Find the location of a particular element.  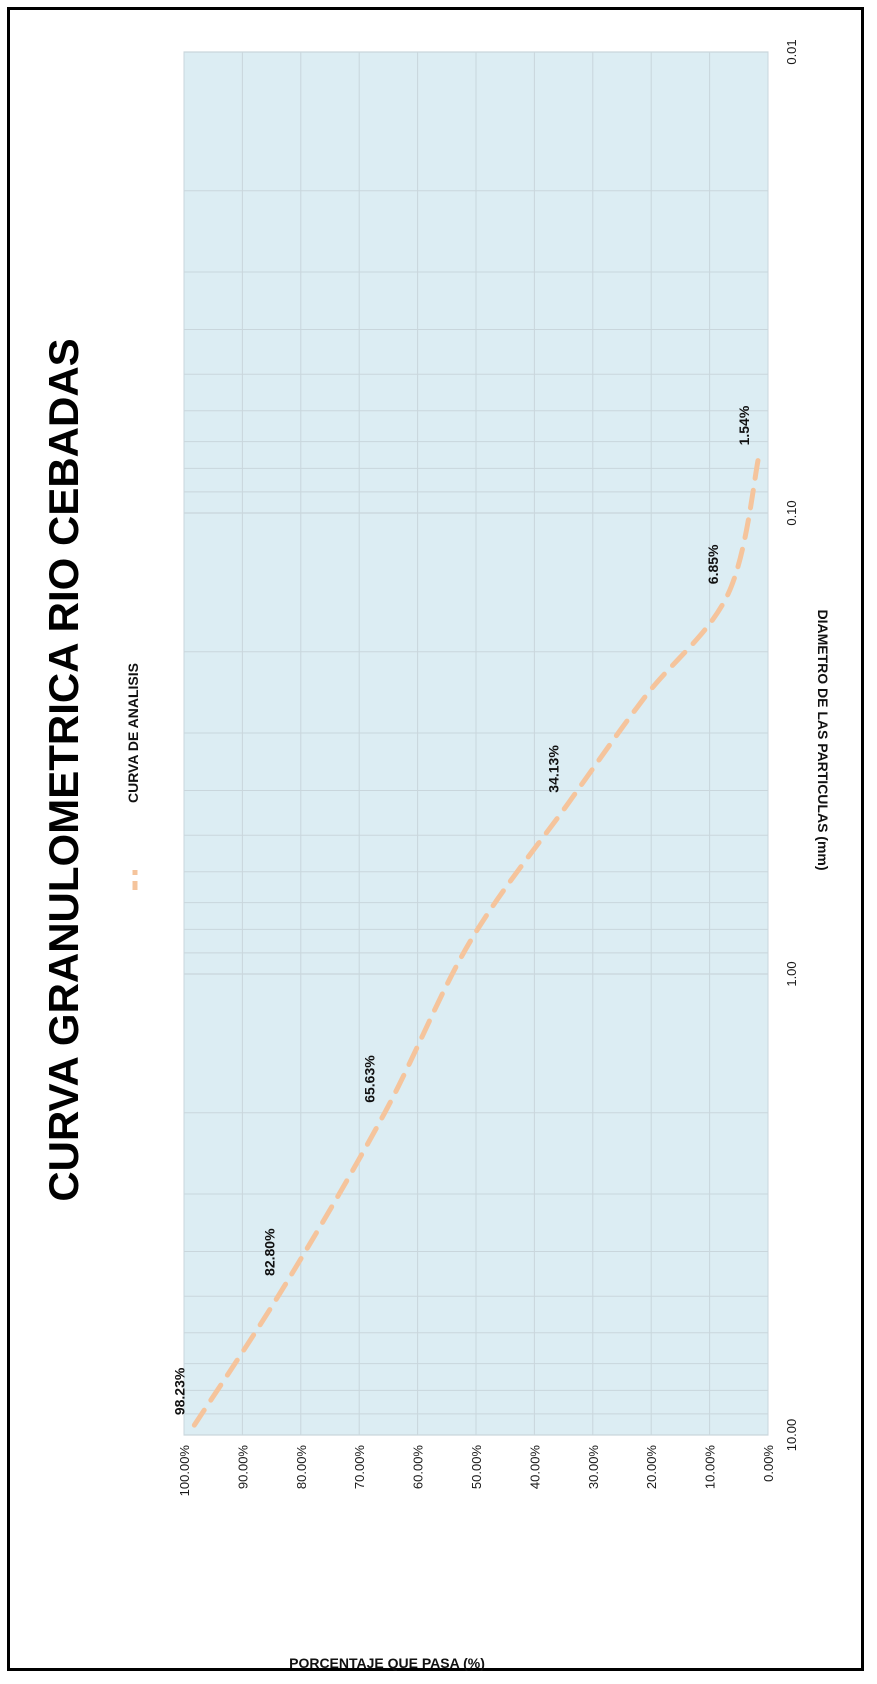

y-tick-label: 30.00% is located at coordinates (593, 1467).